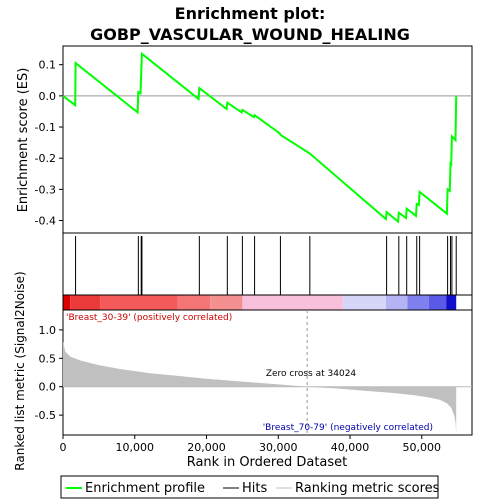 The height and width of the screenshot is (500, 500). What do you see at coordinates (45, 189) in the screenshot?
I see `es-y-tick-label: -0.3` at bounding box center [45, 189].